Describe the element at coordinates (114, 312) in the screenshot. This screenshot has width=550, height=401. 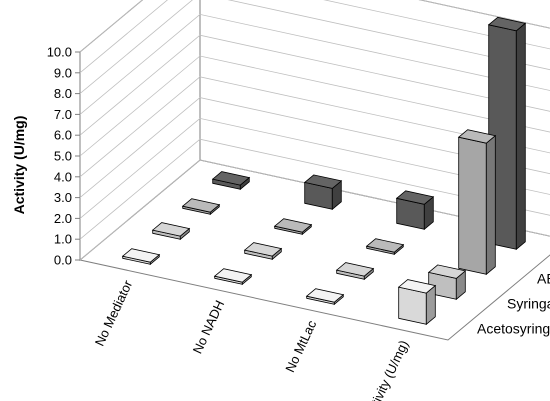
I see `category-label: No Mediator` at that location.